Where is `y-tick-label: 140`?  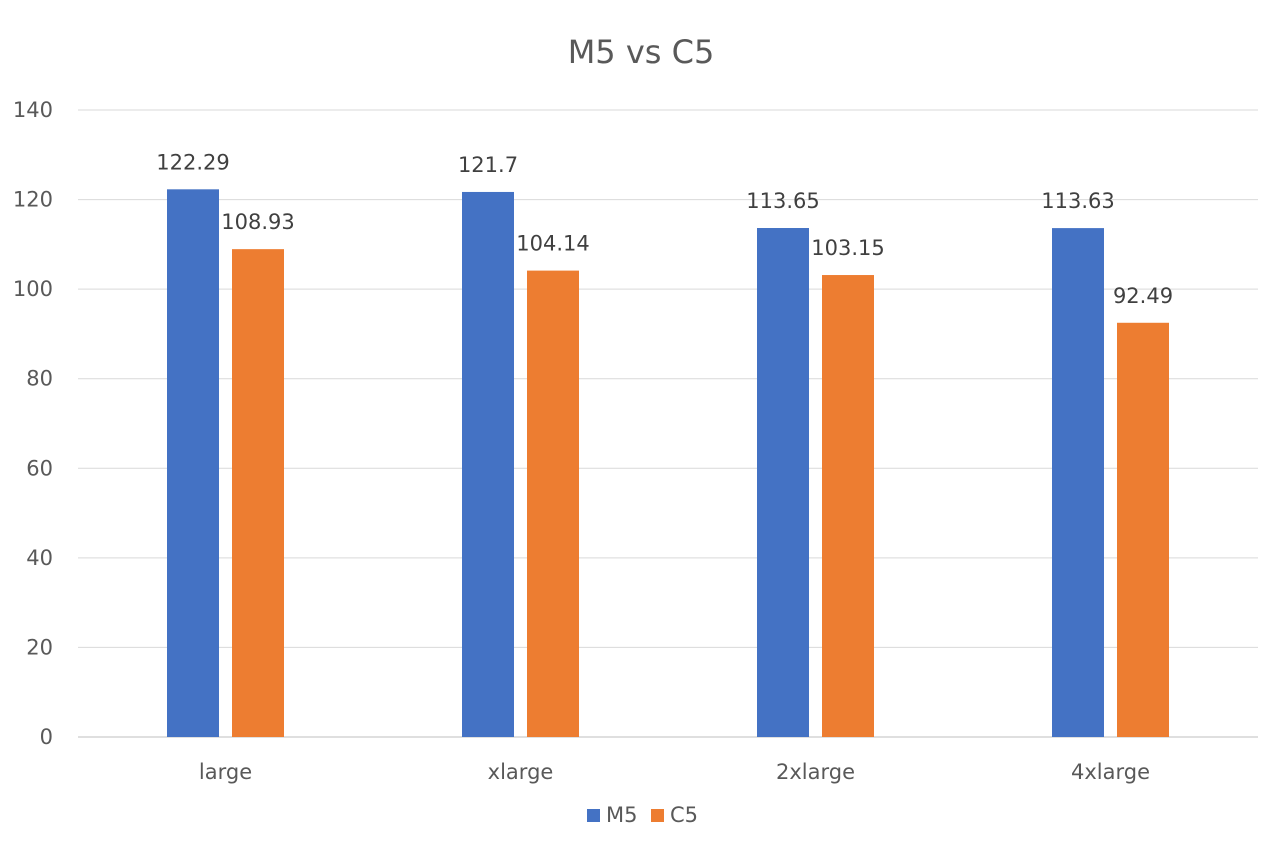 y-tick-label: 140 is located at coordinates (33, 110).